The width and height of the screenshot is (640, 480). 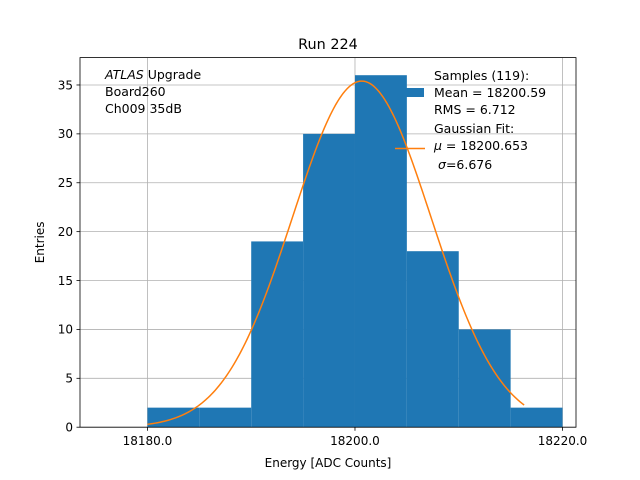 I want to click on run-annotation: ATLAS Upgrade Board260 Ch009 35dB, so click(x=152, y=91).